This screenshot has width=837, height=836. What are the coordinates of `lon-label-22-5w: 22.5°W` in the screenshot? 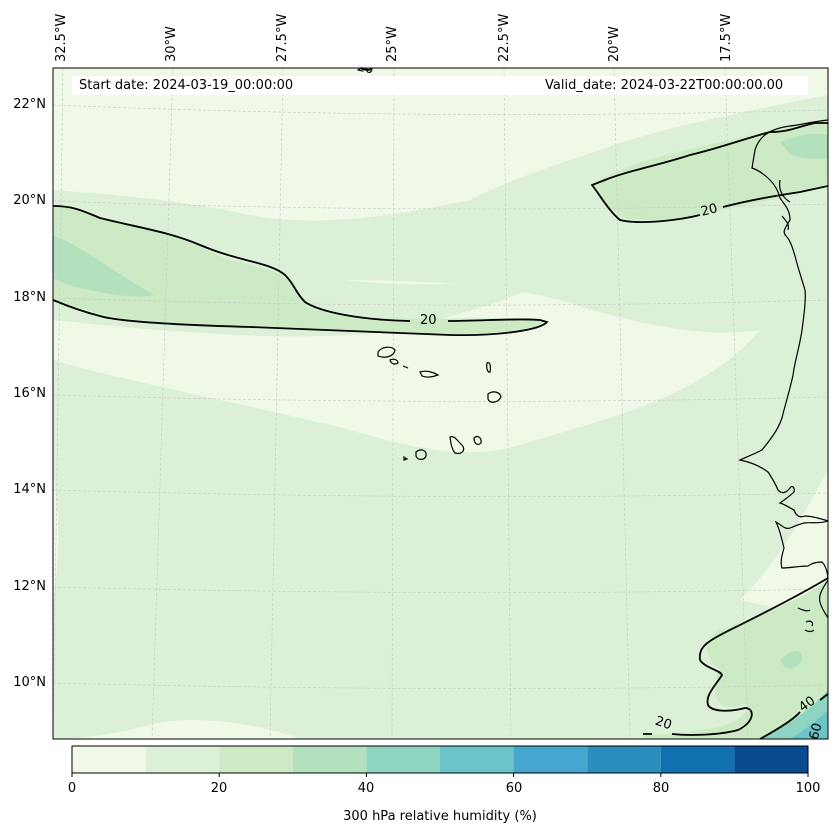 It's located at (504, 37).